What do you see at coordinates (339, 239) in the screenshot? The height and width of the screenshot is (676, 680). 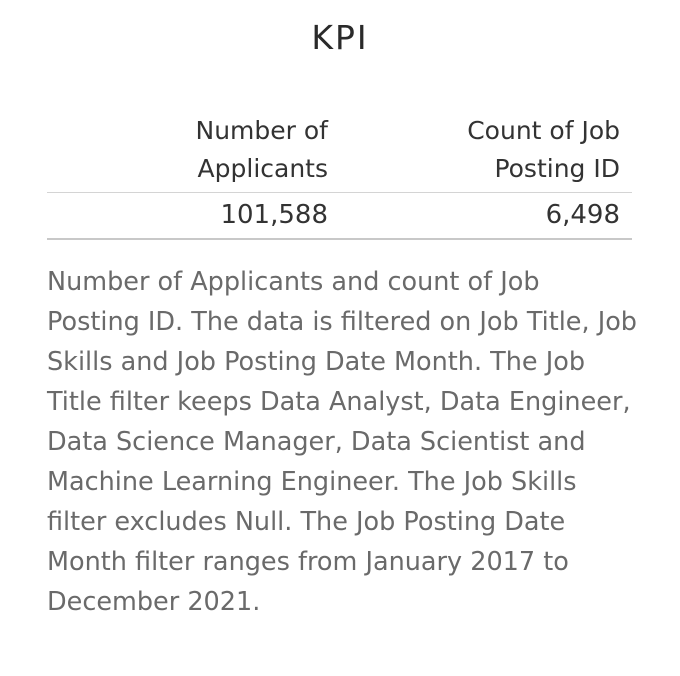 I see `table-bottom-divider` at bounding box center [339, 239].